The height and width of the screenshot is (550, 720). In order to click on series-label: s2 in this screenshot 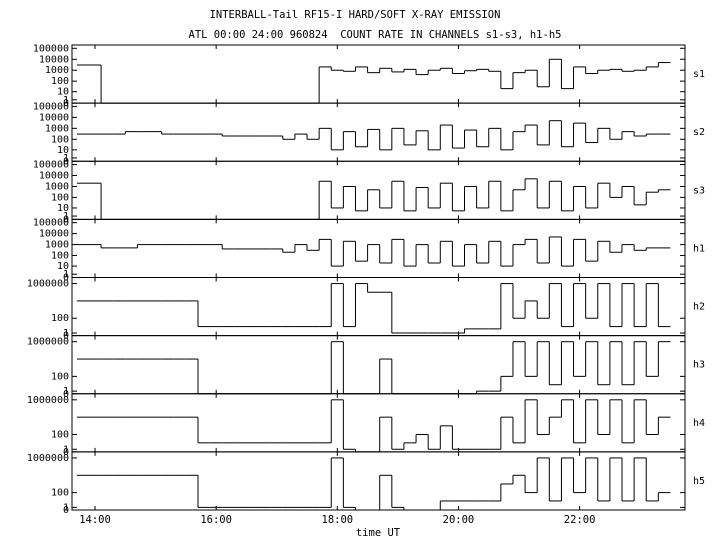, I will do `click(699, 132)`.